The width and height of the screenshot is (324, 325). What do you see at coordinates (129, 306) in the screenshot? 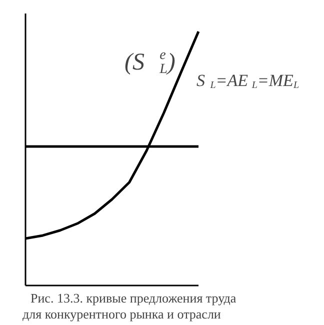
I see `text: Рис. 13.3. кривые предложения труда для конкурентного рынка и отрасли` at bounding box center [129, 306].